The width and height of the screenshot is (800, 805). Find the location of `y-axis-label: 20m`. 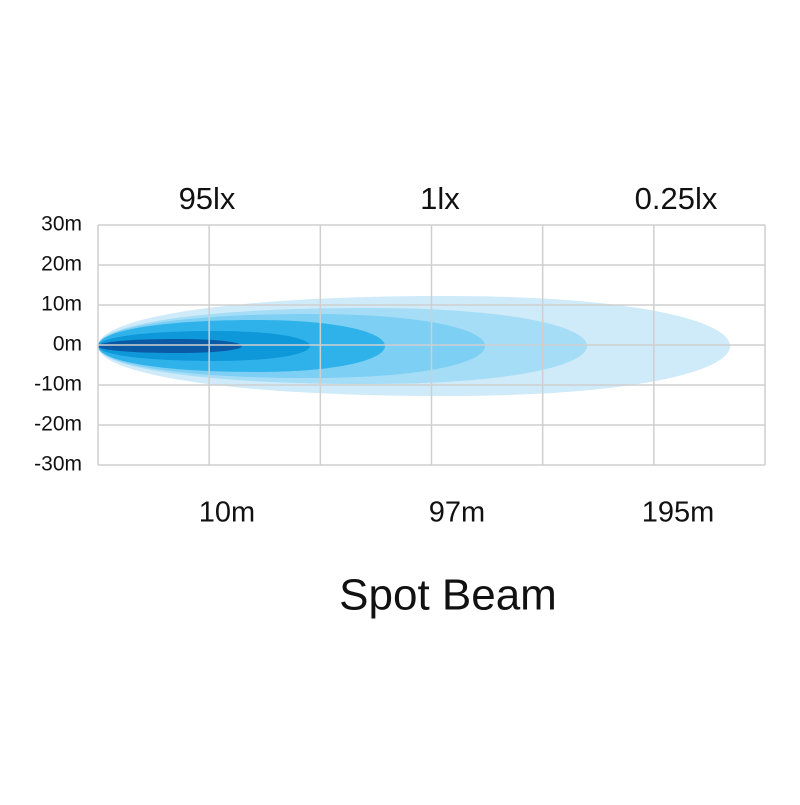

y-axis-label: 20m is located at coordinates (61, 264).